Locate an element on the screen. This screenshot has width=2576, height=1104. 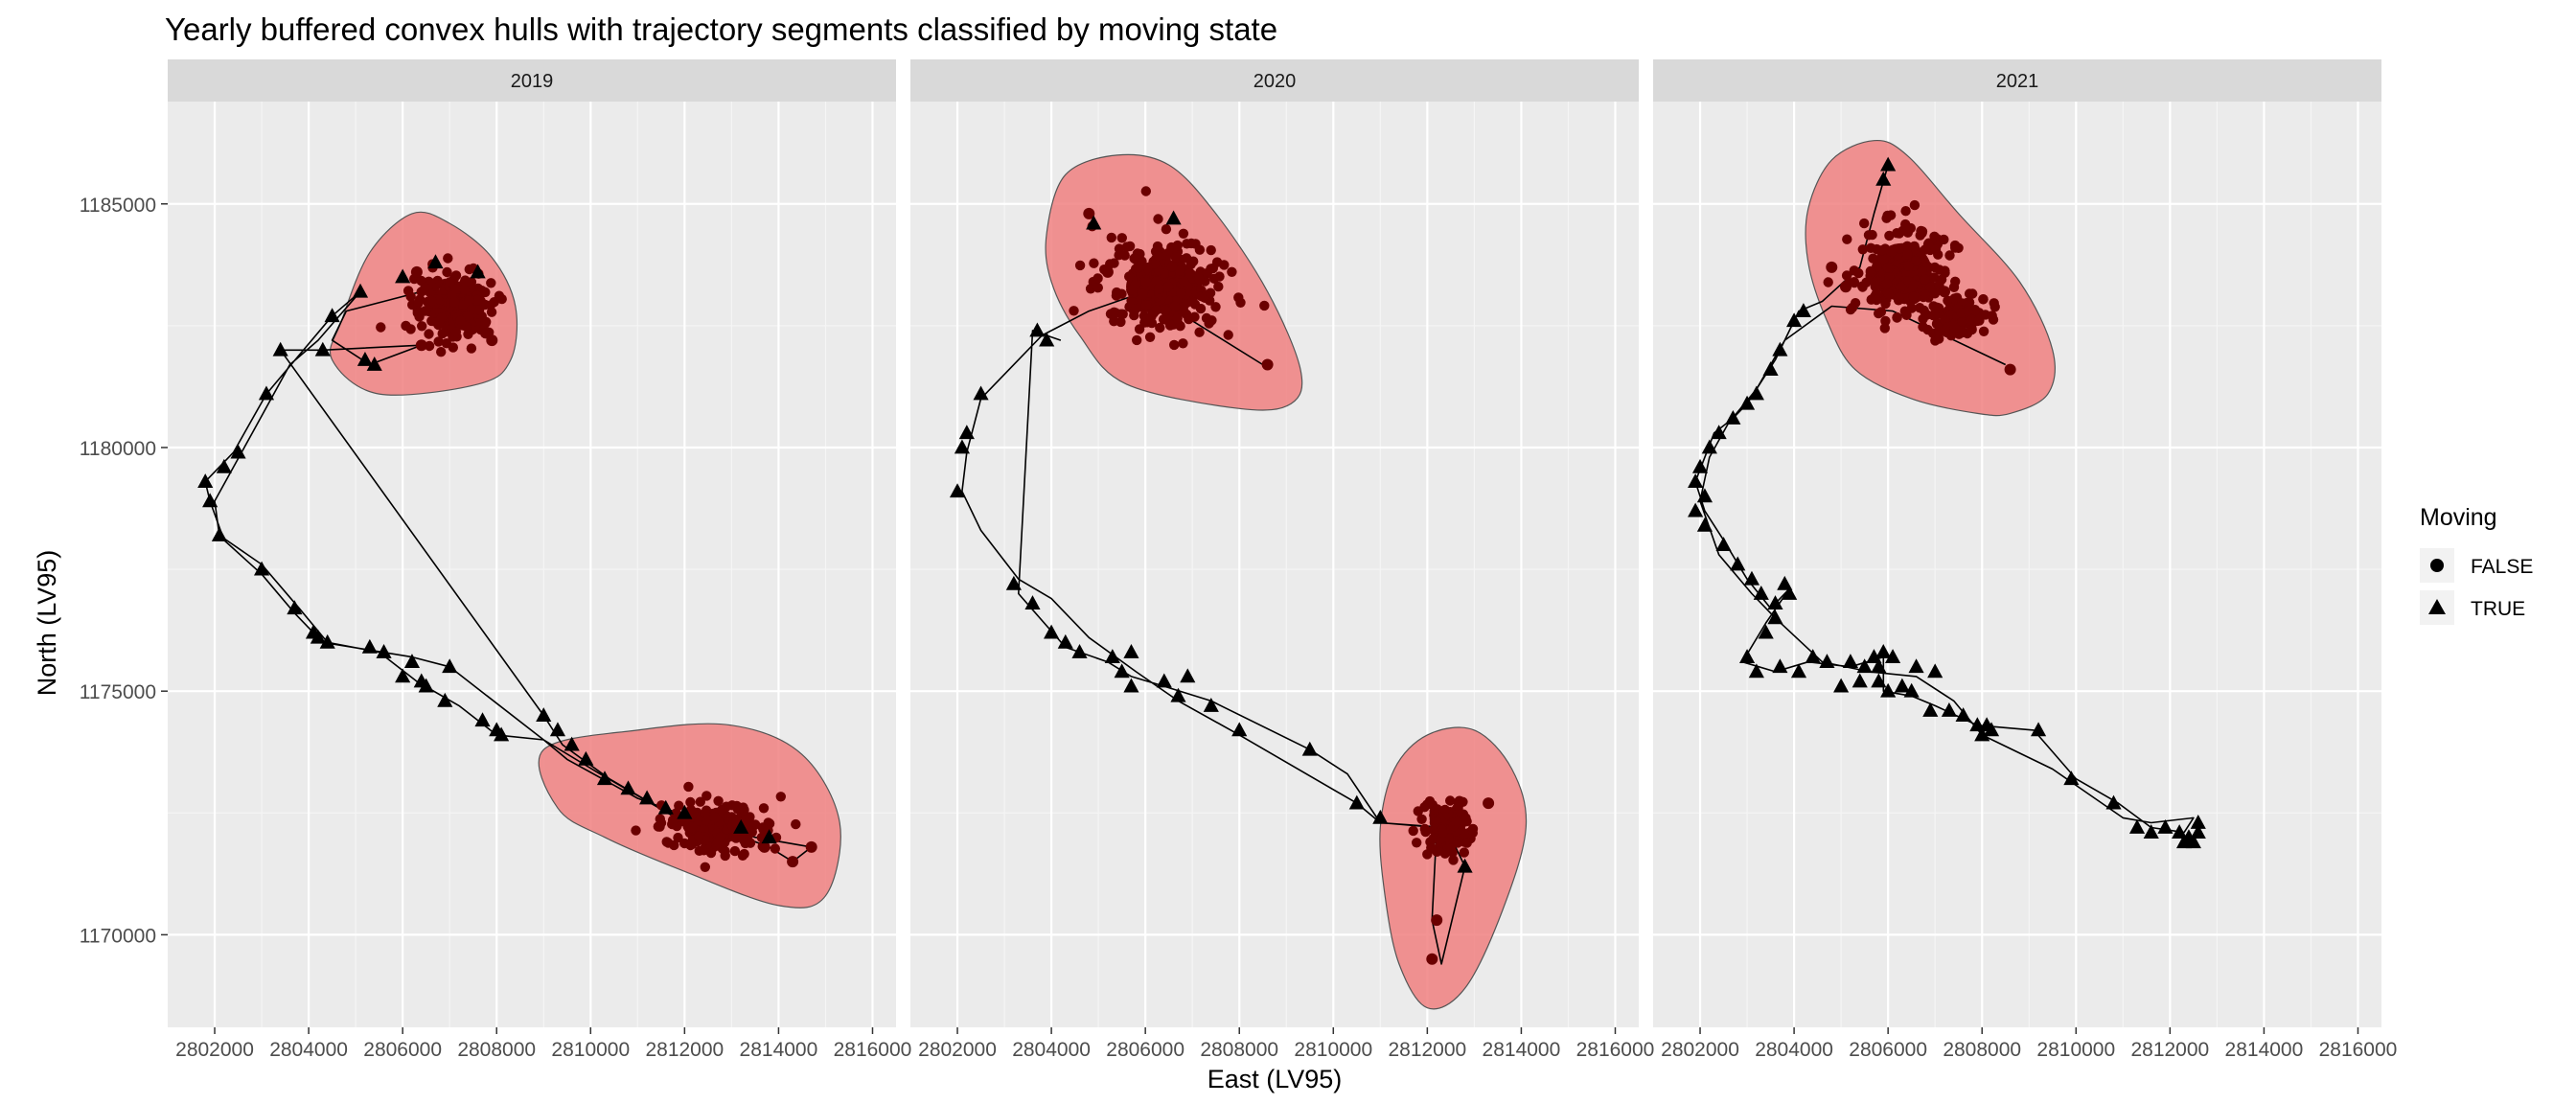
y-tick-label: 1170000 is located at coordinates (118, 936).